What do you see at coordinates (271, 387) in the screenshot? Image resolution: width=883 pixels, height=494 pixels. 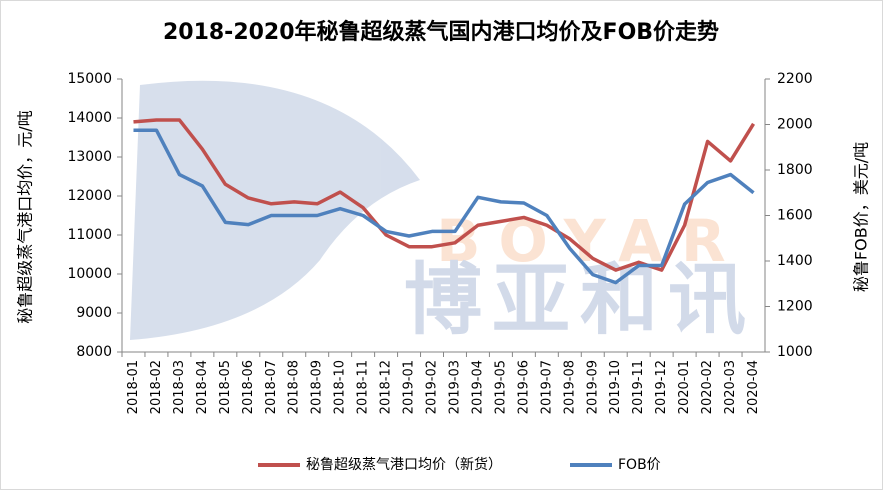 I see `x-tick-label: 2018-07` at bounding box center [271, 387].